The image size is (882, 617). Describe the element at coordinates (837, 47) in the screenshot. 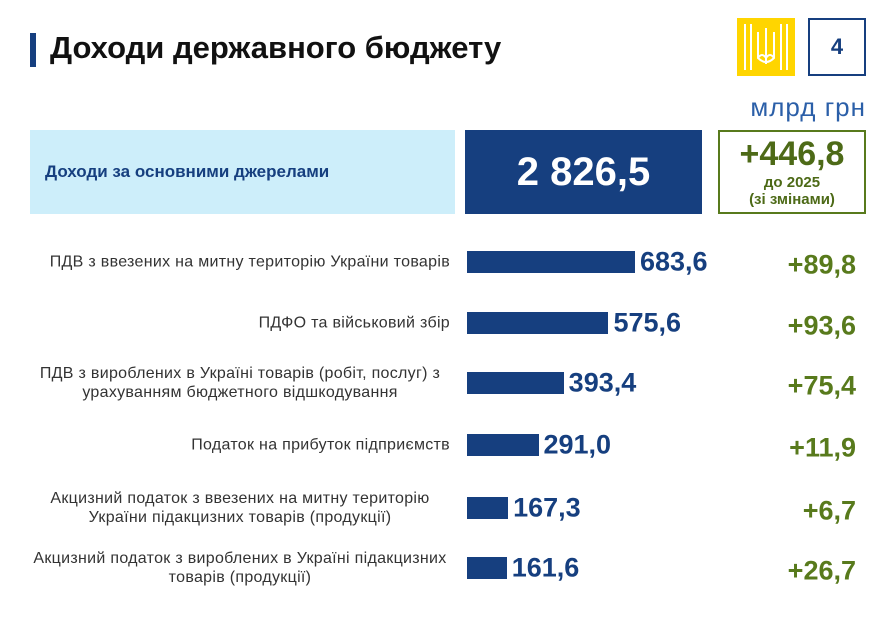

I see `page-number: 4` at that location.